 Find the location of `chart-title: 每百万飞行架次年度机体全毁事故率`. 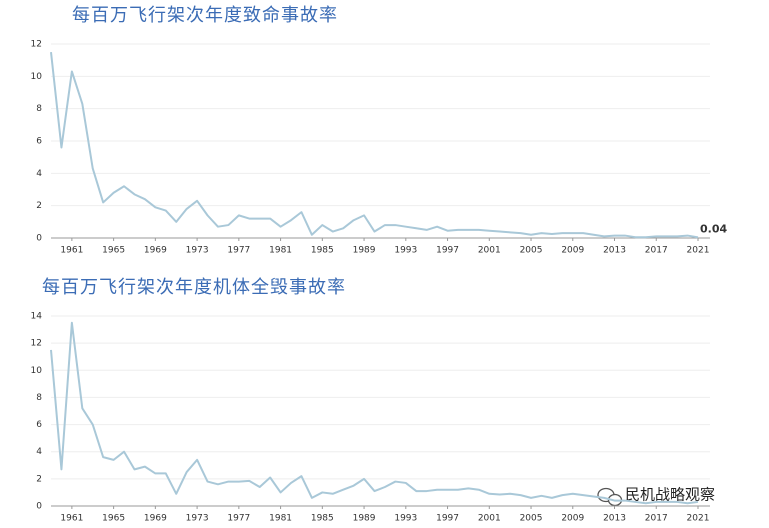

chart-title: 每百万飞行架次年度机体全毁事故率 is located at coordinates (194, 287).